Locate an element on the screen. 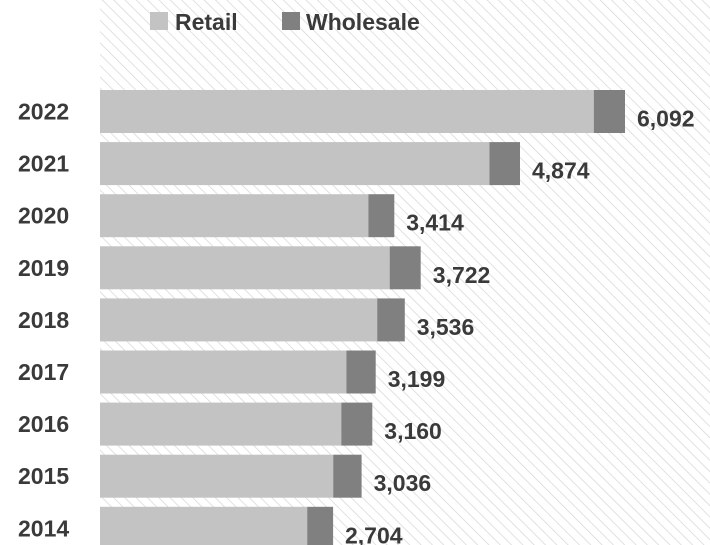 The height and width of the screenshot is (545, 710). total-label-2022: 6,092 is located at coordinates (666, 119).